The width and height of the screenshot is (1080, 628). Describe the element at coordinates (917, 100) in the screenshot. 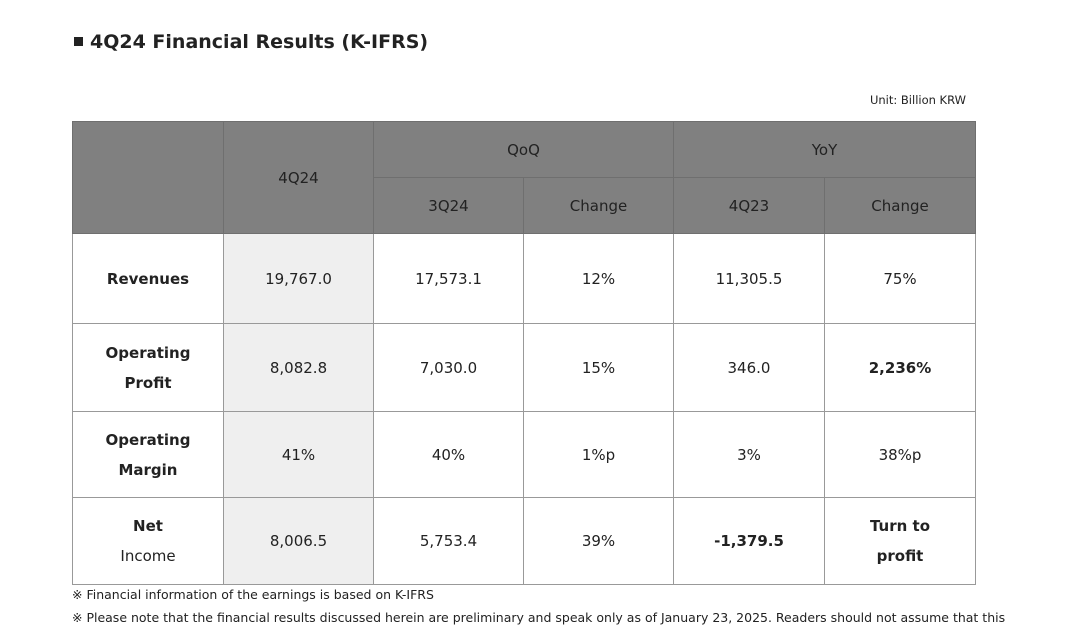

I see `unit-note: Unit: Billion KRW` at that location.